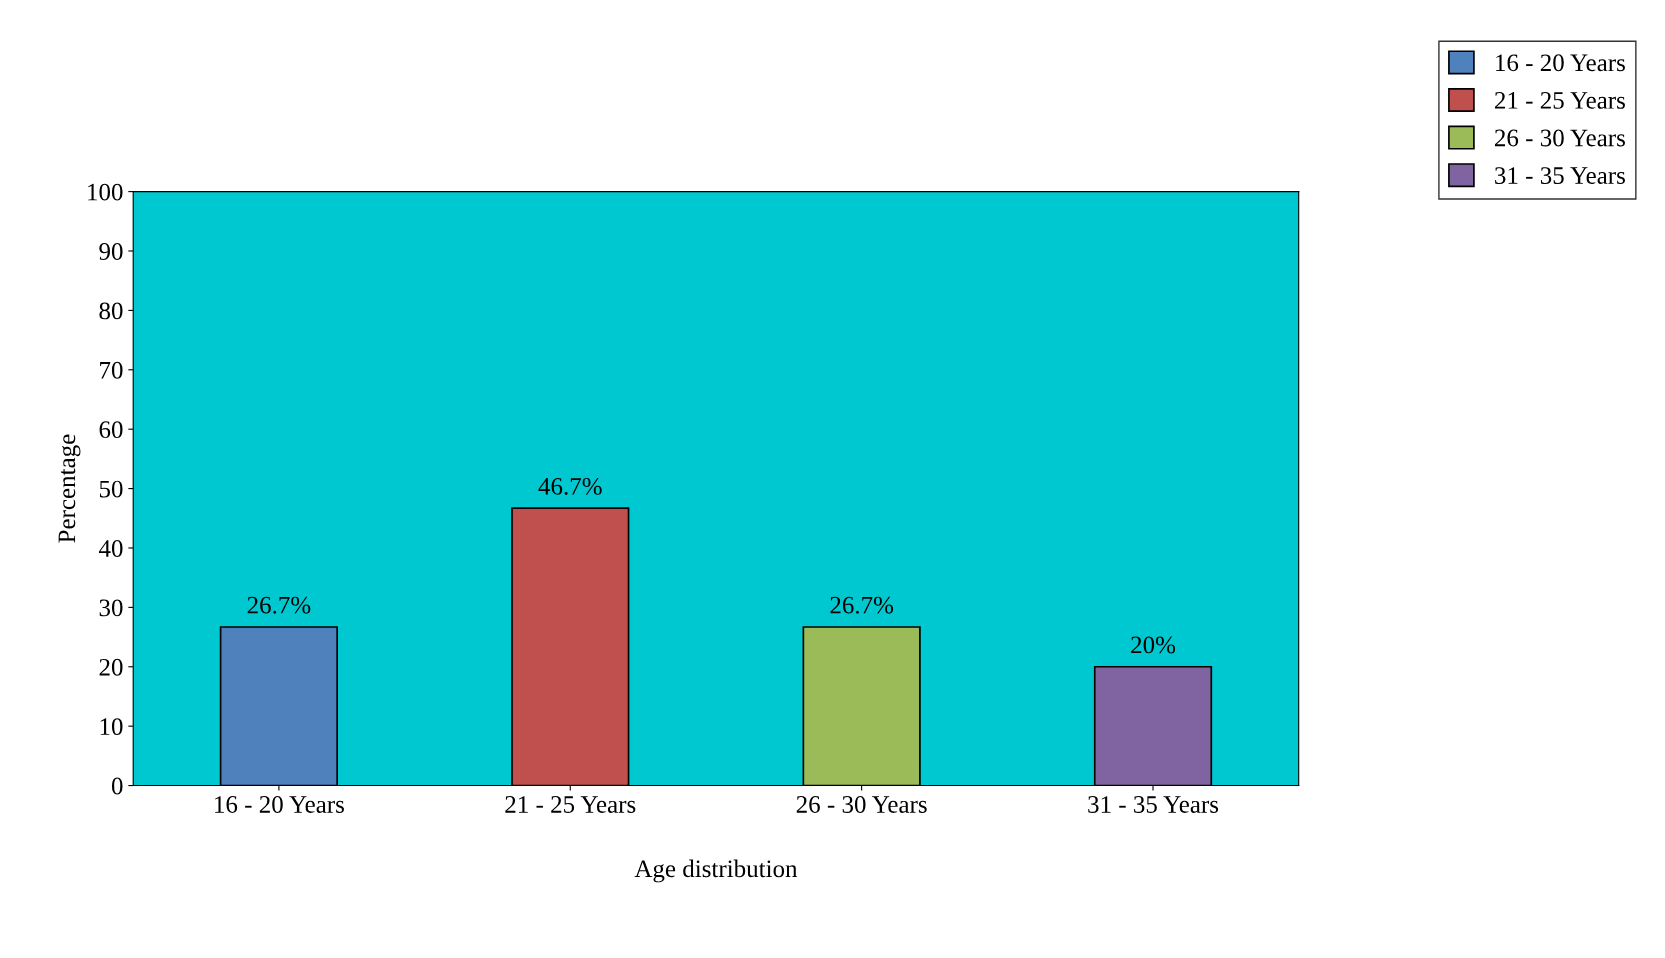 Image resolution: width=1665 pixels, height=958 pixels. Describe the element at coordinates (111, 251) in the screenshot. I see `y-tick-label: 90` at that location.